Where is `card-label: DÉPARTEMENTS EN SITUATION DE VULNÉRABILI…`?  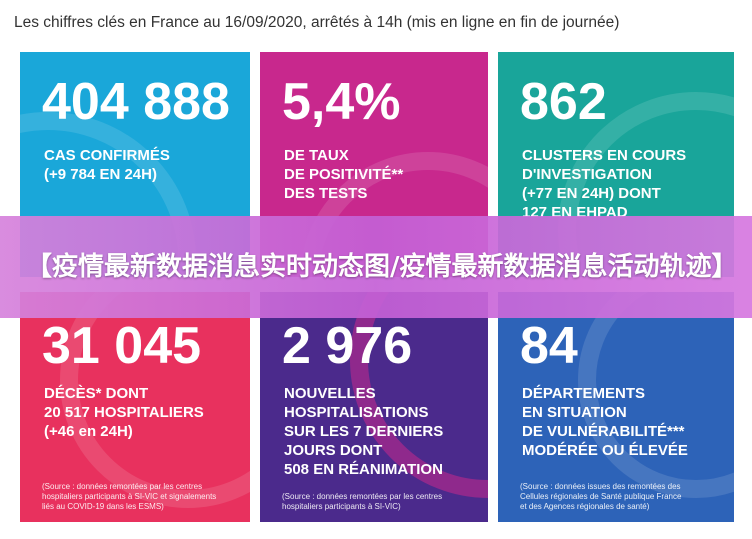 card-label: DÉPARTEMENTS EN SITUATION DE VULNÉRABILI… is located at coordinates (605, 422).